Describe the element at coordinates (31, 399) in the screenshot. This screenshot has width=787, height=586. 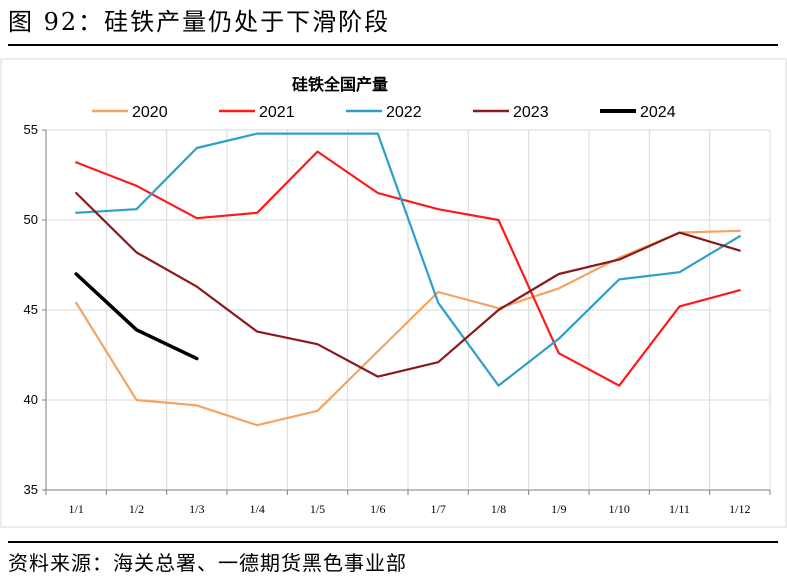
I see `y-tick-label: 40` at that location.